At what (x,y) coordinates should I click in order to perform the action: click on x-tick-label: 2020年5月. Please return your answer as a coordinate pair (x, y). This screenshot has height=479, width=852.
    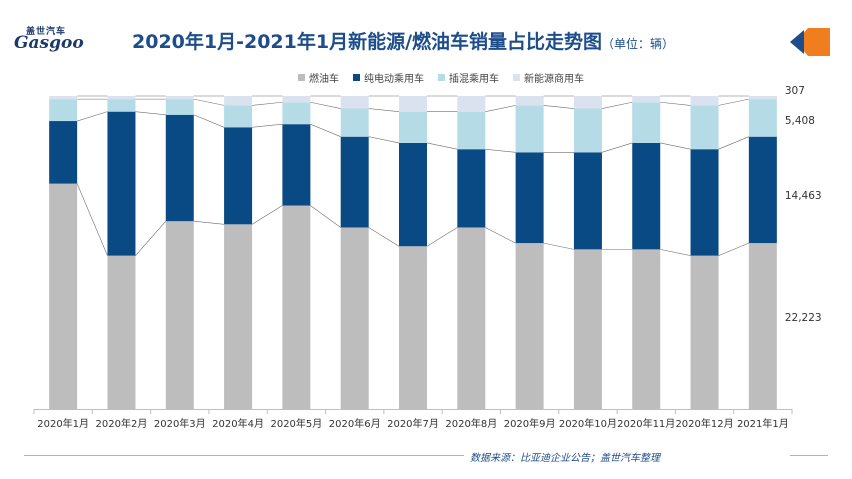
    Looking at the image, I should click on (296, 423).